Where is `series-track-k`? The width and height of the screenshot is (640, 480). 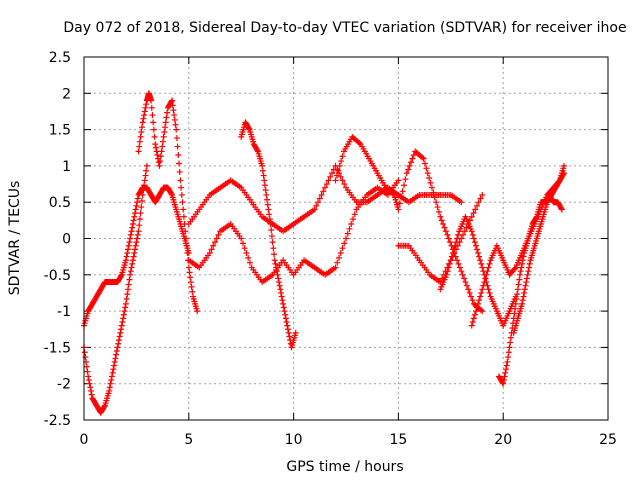
series-track-k is located at coordinates (530, 289).